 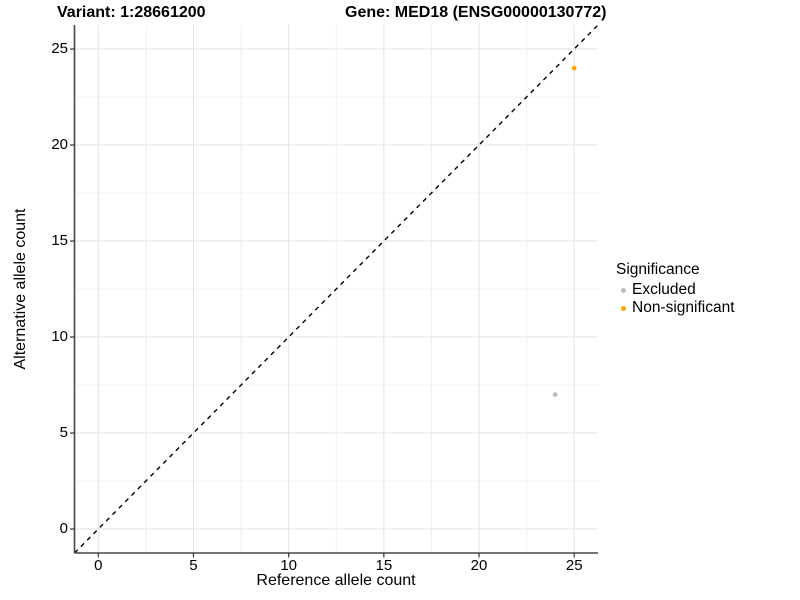 I want to click on x-tick-label: 5, so click(x=193, y=565).